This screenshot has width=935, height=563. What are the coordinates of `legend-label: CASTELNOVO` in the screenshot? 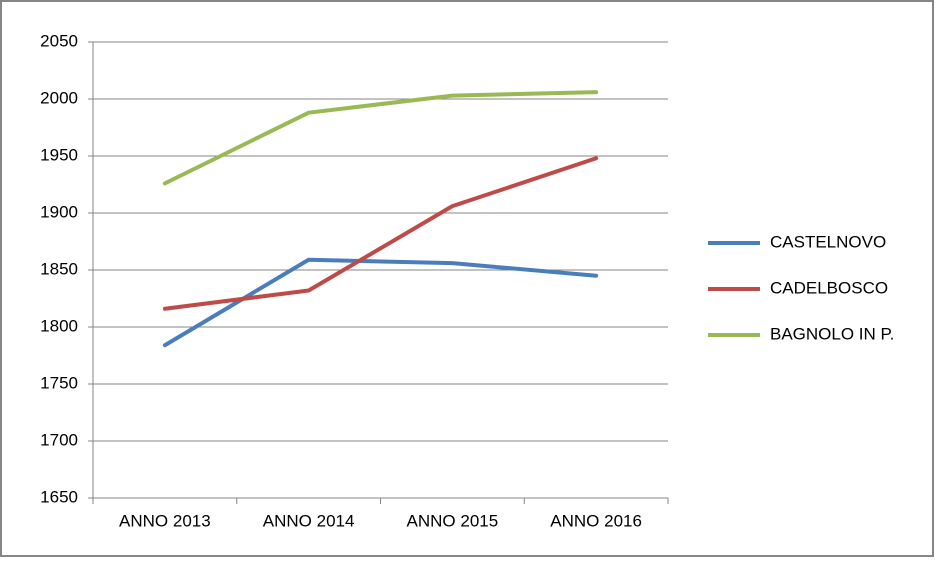 It's located at (828, 241).